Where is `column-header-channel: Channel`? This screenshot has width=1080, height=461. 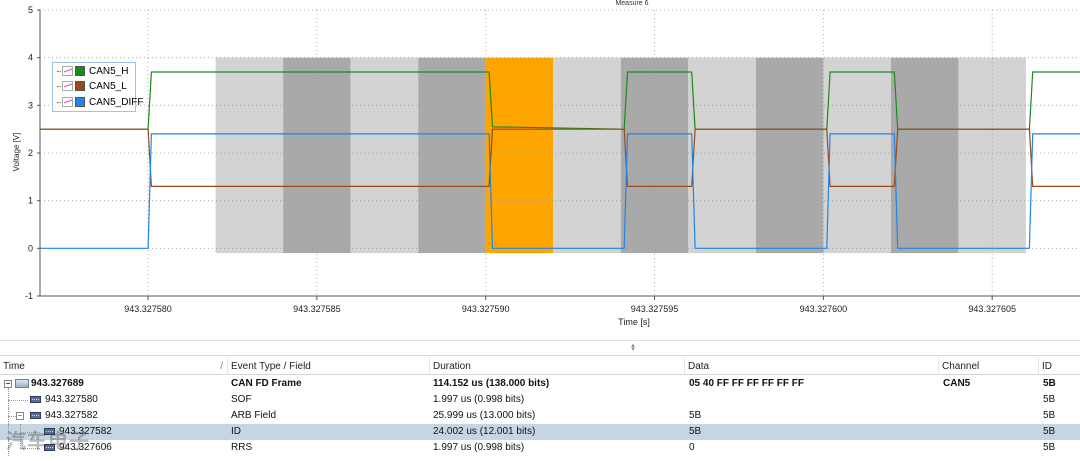 column-header-channel: Channel is located at coordinates (989, 366).